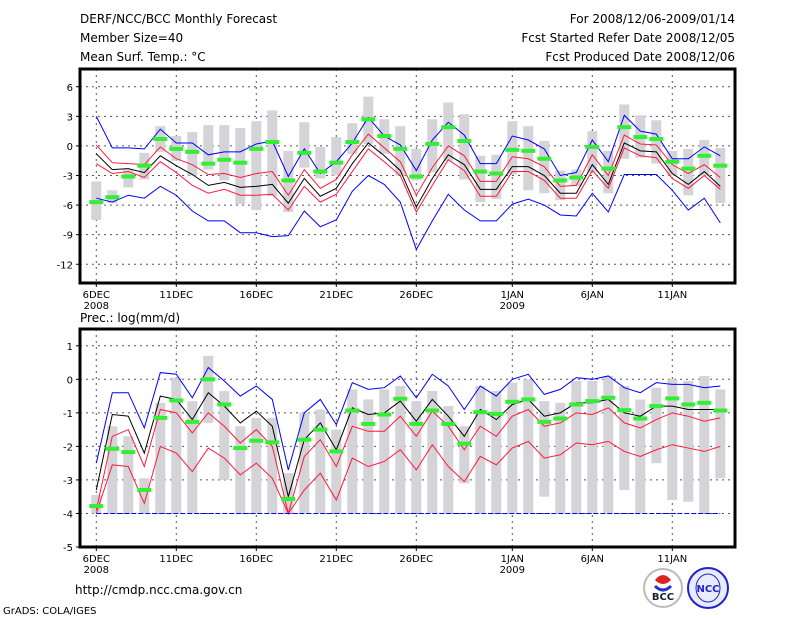  I want to click on forecast-period: For 2008/12/06-2009/01/14, so click(652, 19).